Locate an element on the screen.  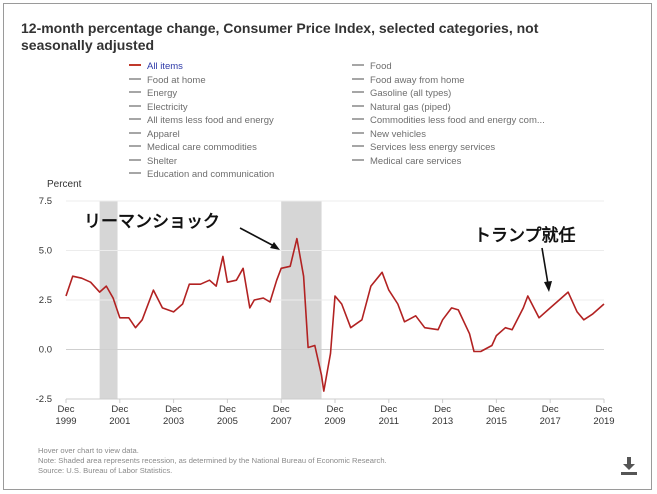
x-tick-year: 1999 is located at coordinates (65, 421).